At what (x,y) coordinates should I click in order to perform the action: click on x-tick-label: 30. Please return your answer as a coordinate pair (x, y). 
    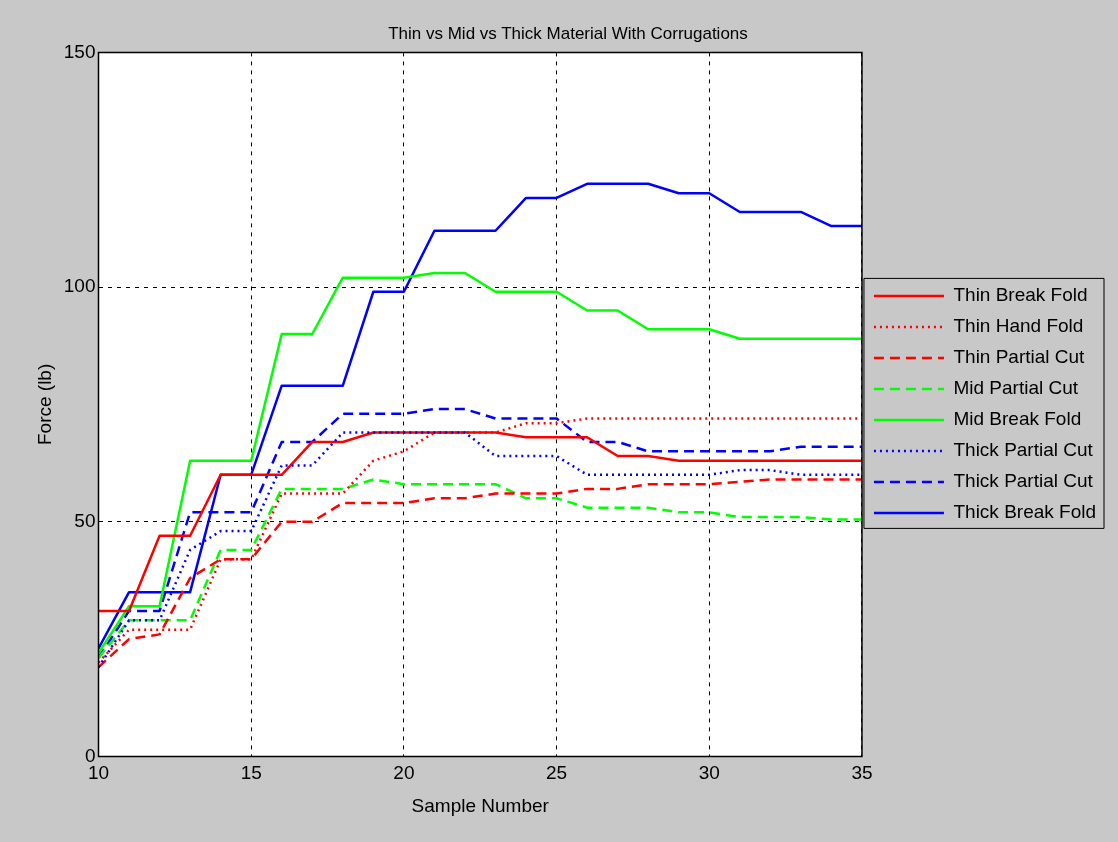
    Looking at the image, I should click on (709, 773).